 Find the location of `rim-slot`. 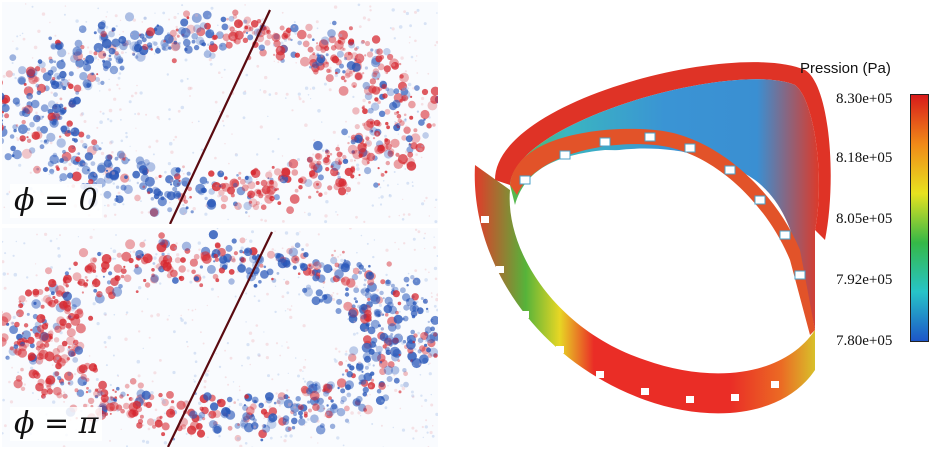

rim-slot is located at coordinates (500, 269).